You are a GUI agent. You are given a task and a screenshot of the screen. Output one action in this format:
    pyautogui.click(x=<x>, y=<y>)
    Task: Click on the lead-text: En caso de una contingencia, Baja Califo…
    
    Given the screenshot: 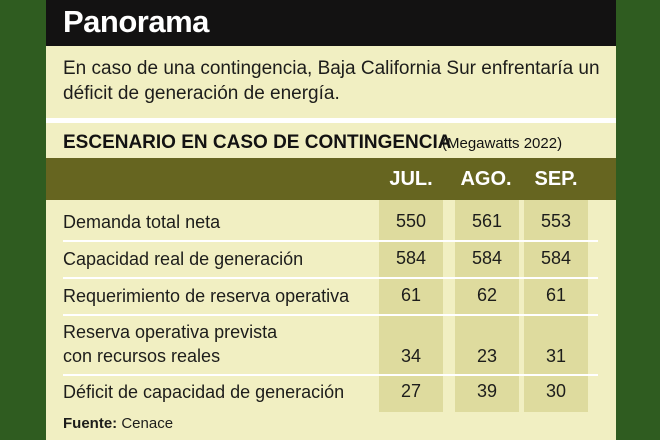 What is the action you would take?
    pyautogui.click(x=331, y=81)
    